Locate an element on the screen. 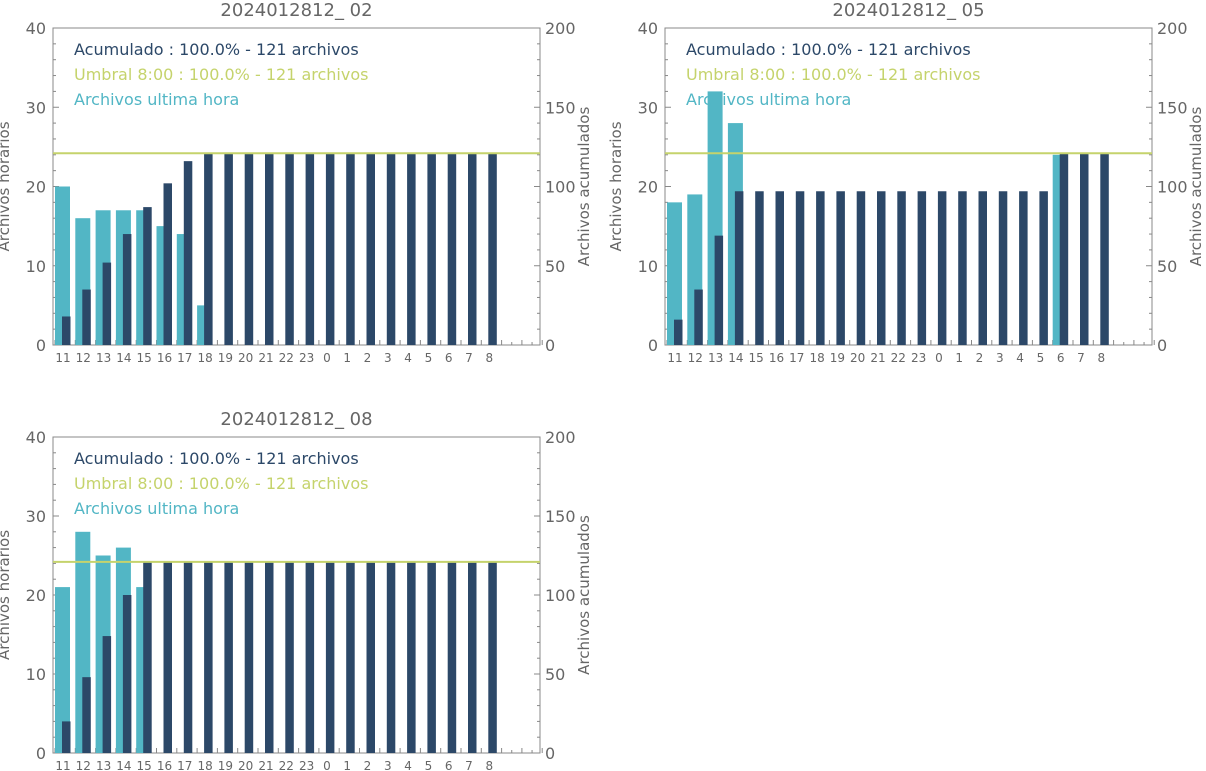  x-tick-label: 12 is located at coordinates (83, 765).